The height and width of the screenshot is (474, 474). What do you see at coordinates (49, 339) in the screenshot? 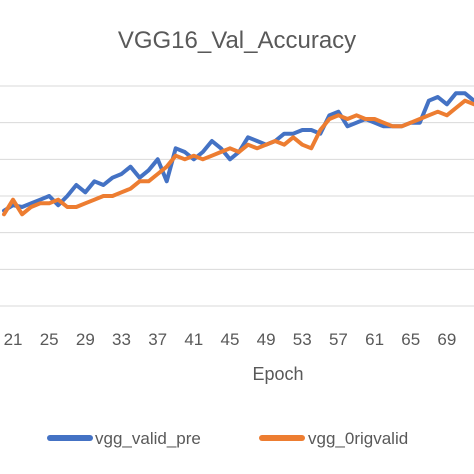
I see `x-tick-label: 25` at bounding box center [49, 339].